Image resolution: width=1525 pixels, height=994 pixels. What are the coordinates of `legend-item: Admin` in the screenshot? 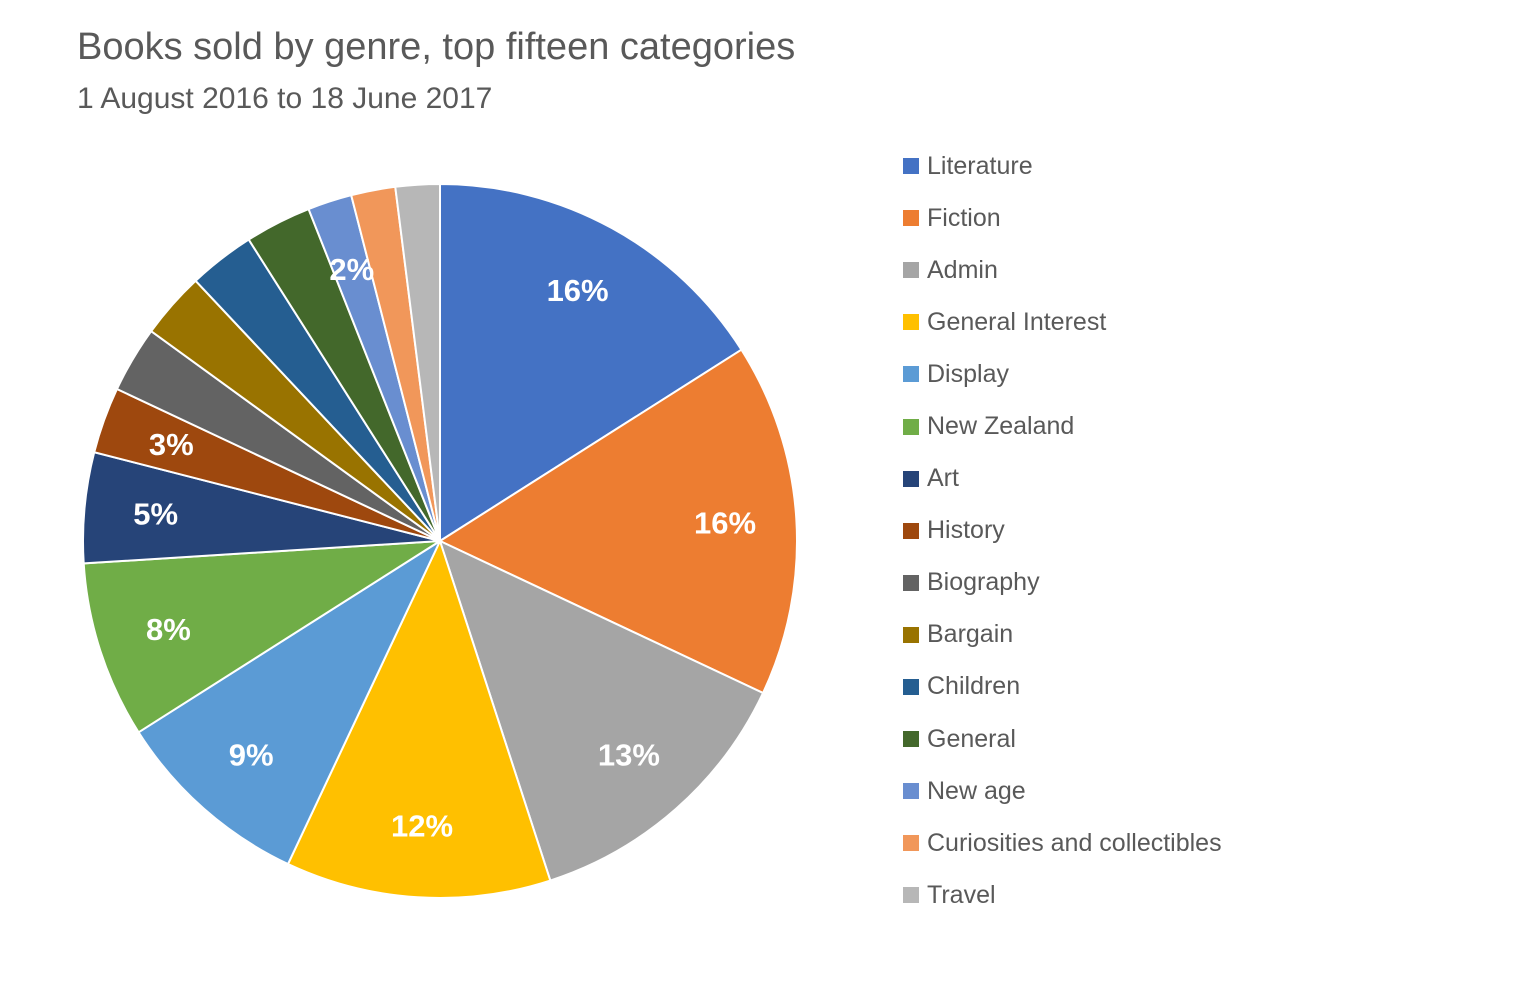 It's located at (1183, 270).